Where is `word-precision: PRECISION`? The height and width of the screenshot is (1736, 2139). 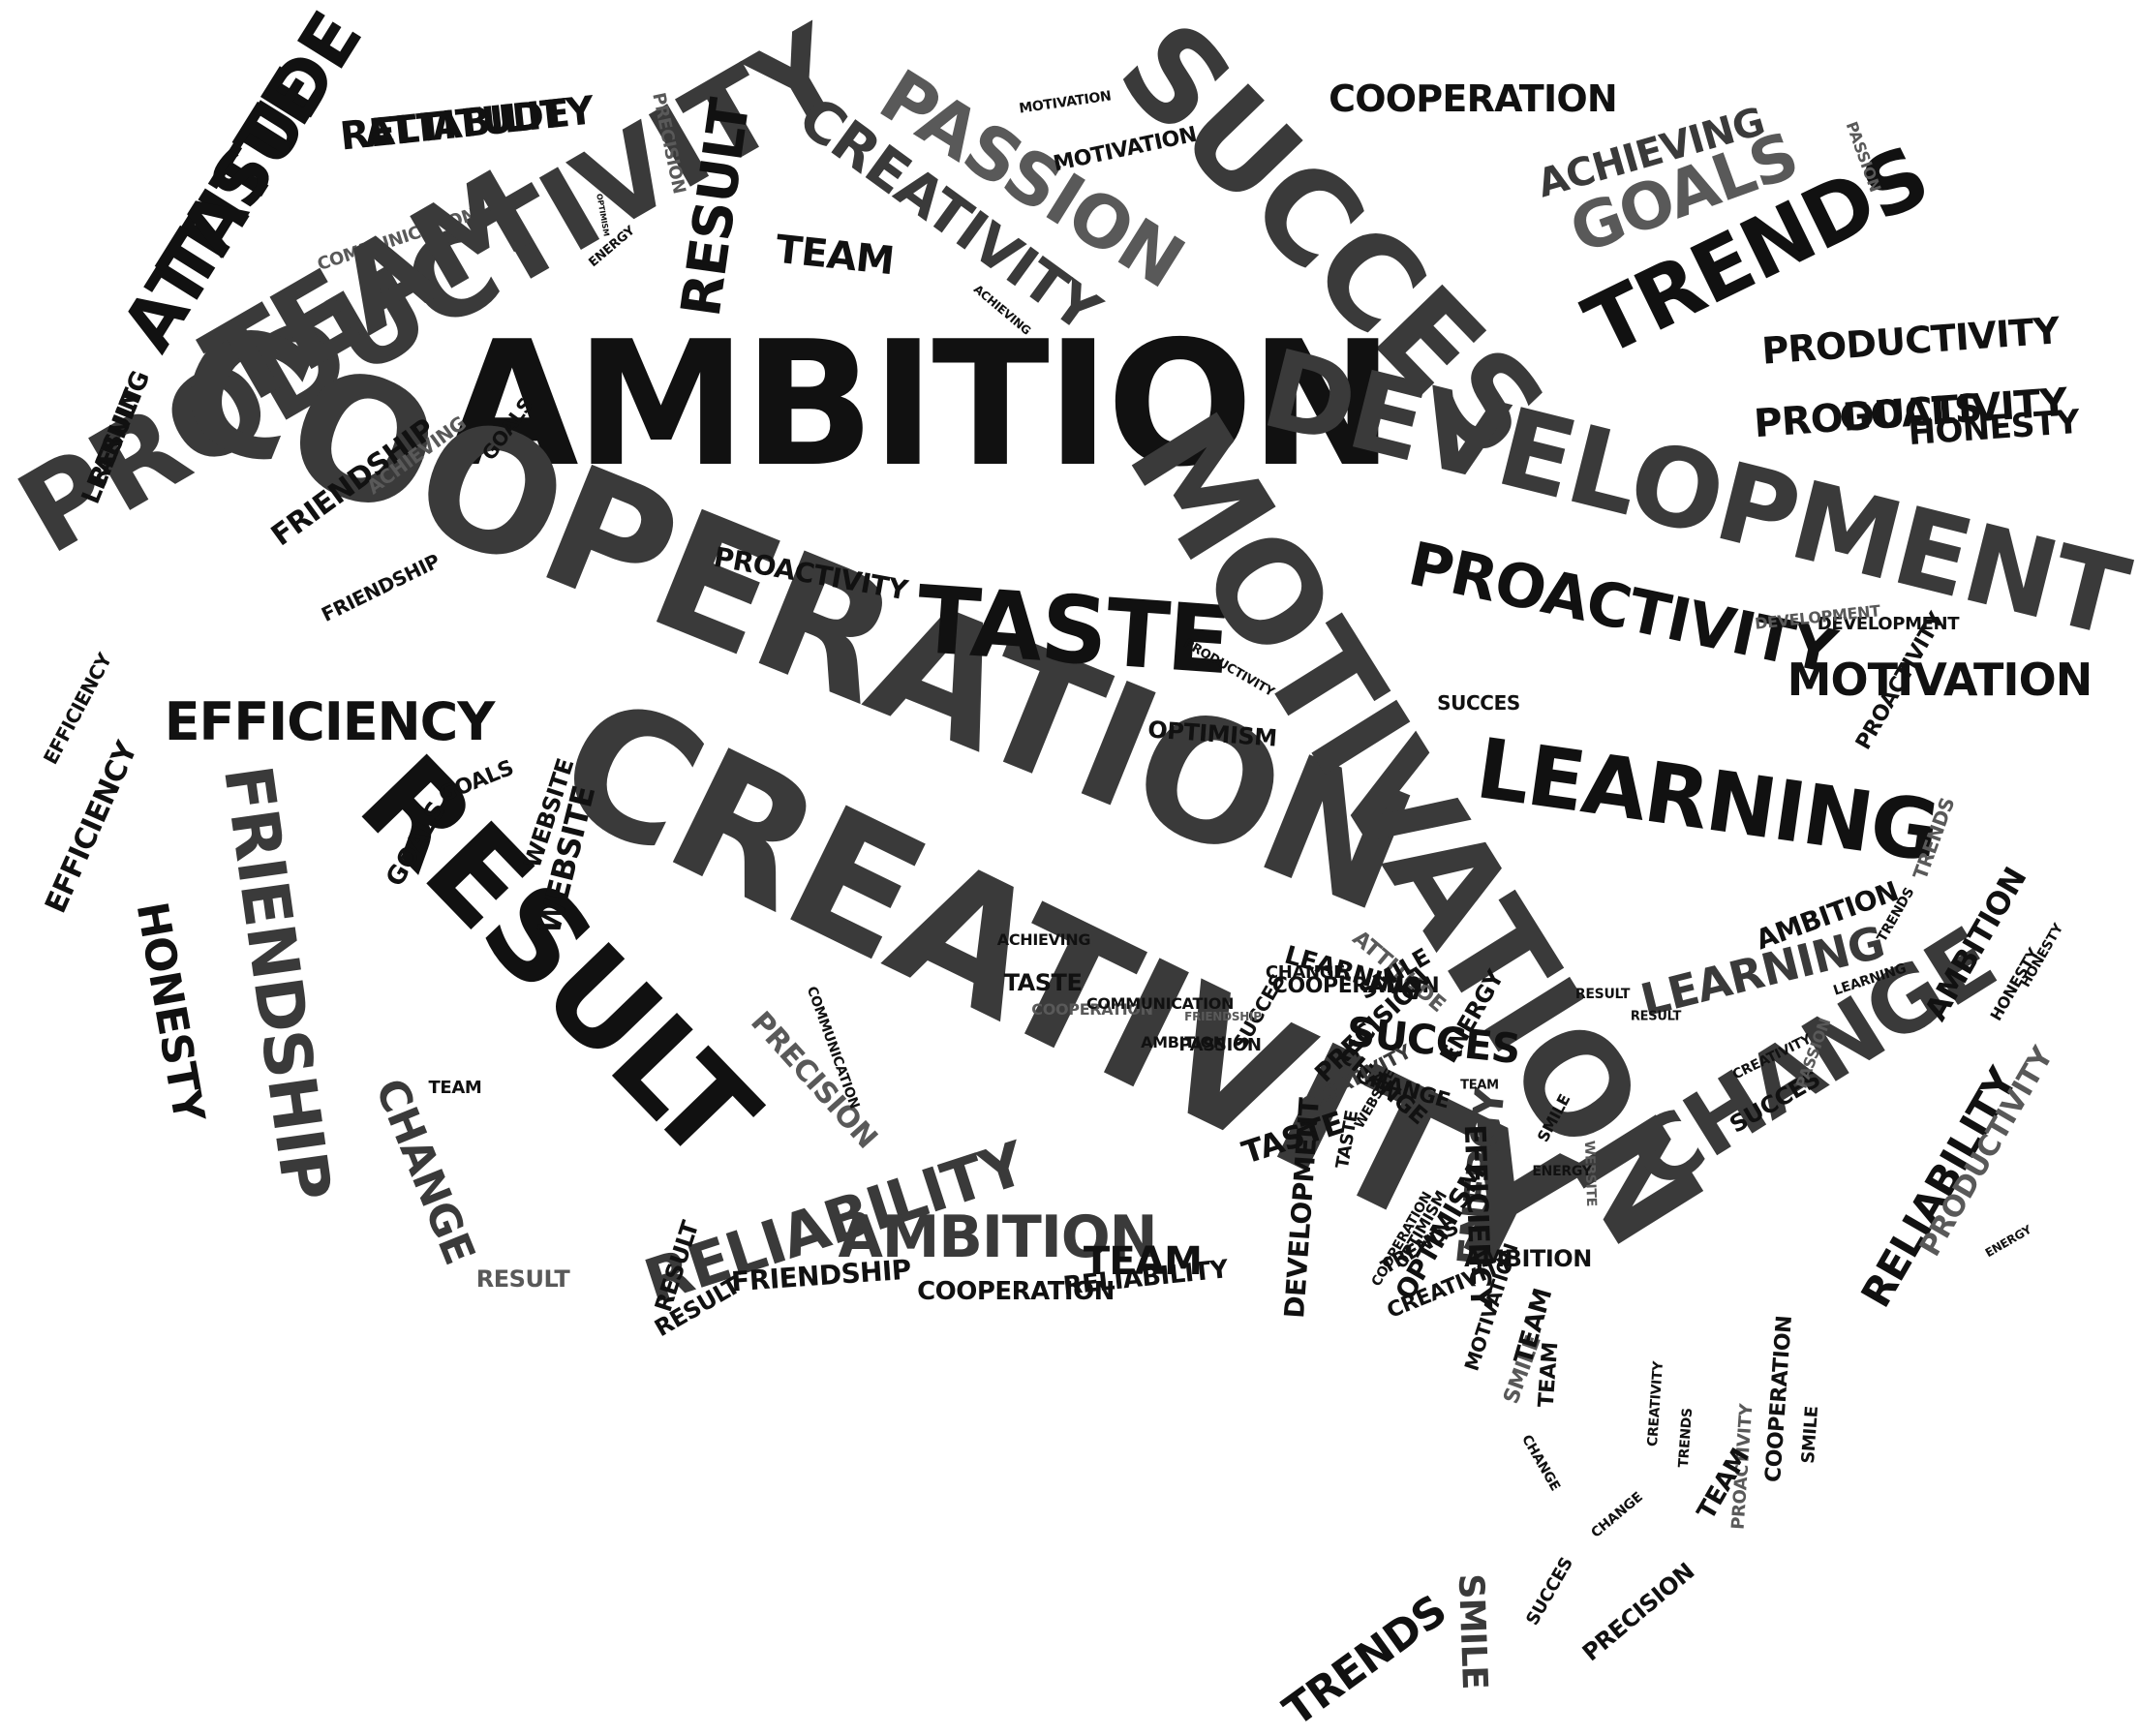
word-precision: PRECISION is located at coordinates (1638, 1612).